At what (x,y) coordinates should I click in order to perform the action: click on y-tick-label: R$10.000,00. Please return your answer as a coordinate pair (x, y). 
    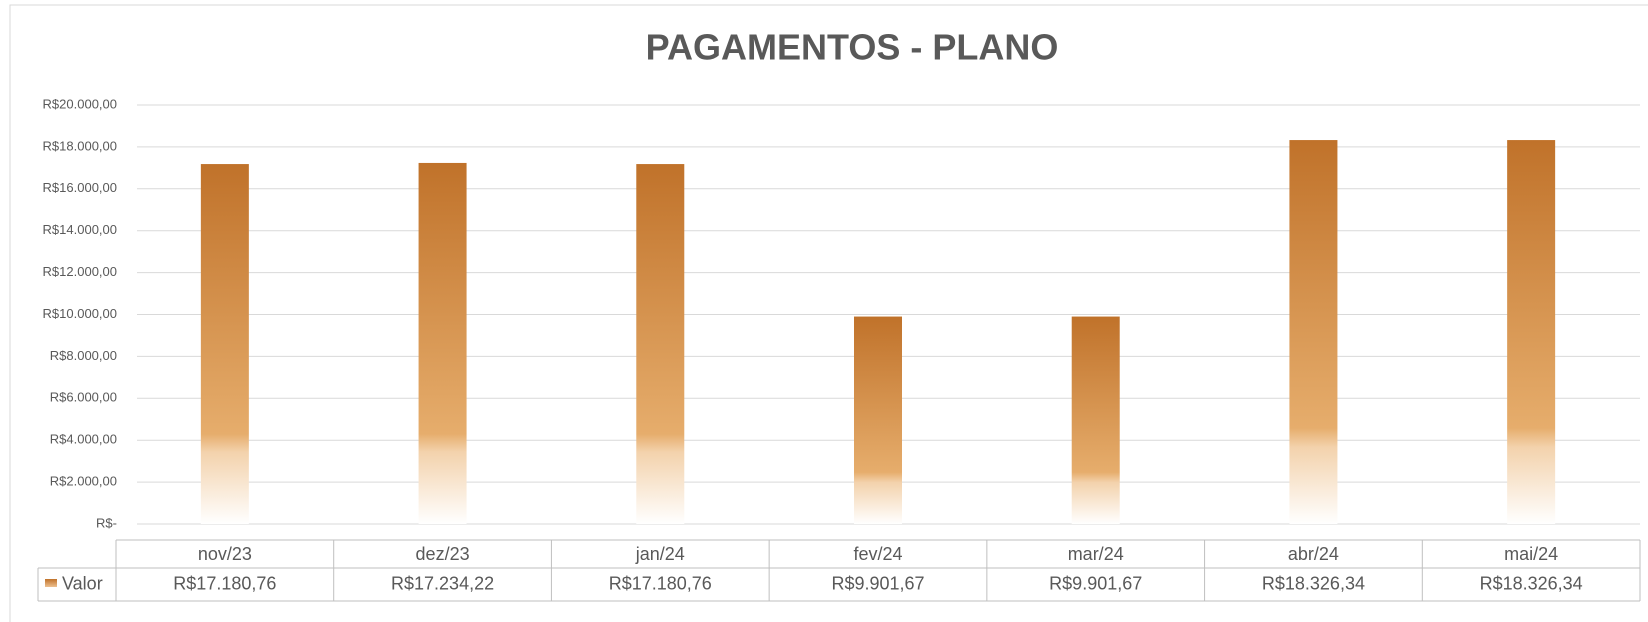
    Looking at the image, I should click on (80, 313).